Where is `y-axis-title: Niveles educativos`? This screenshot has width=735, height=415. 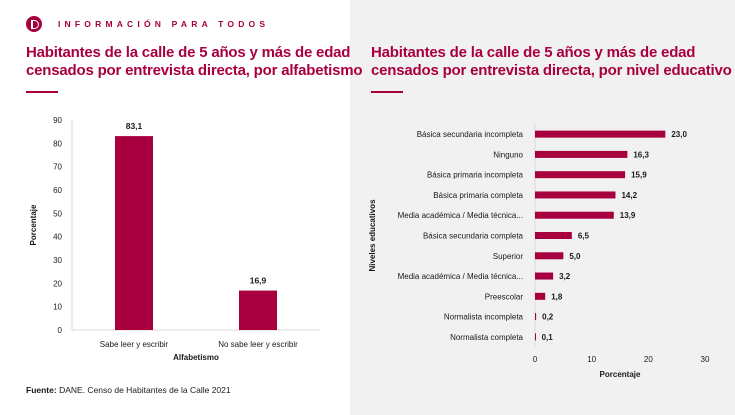
y-axis-title: Niveles educativos is located at coordinates (372, 235).